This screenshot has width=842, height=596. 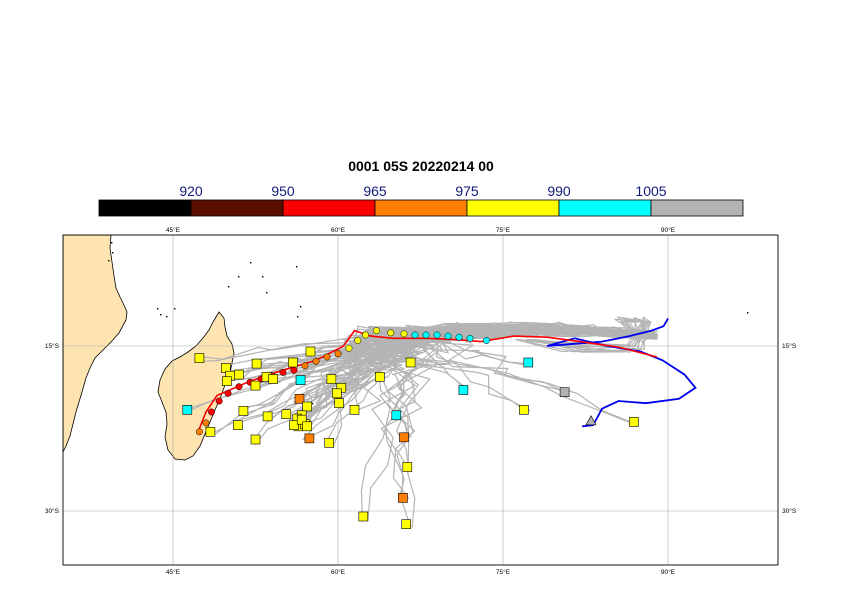 What do you see at coordinates (650, 191) in the screenshot?
I see `colorbar-label: 1005` at bounding box center [650, 191].